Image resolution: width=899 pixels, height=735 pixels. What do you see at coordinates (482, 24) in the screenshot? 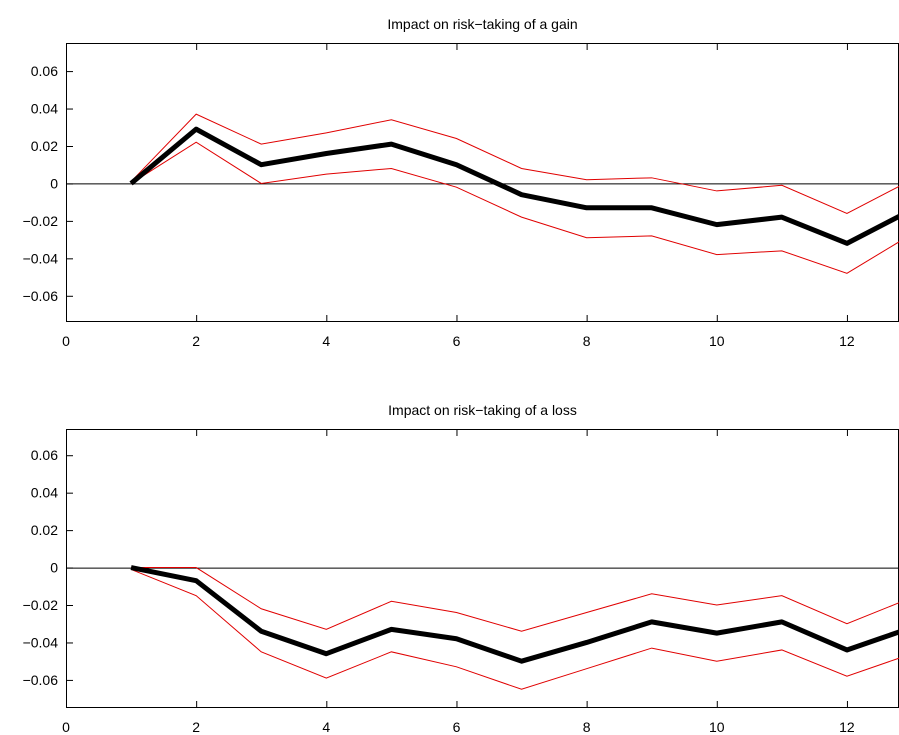
I see `chart-title: Impact on risk−taking of a gain` at bounding box center [482, 24].